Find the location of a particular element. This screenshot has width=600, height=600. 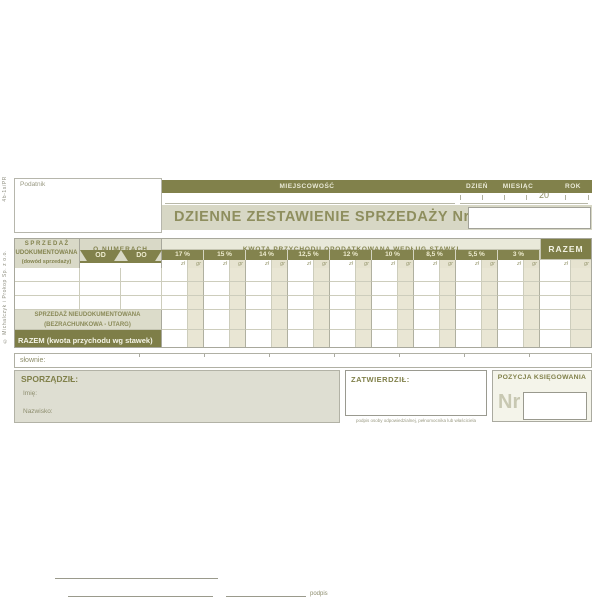

date-write-line is located at coordinates (524, 201).